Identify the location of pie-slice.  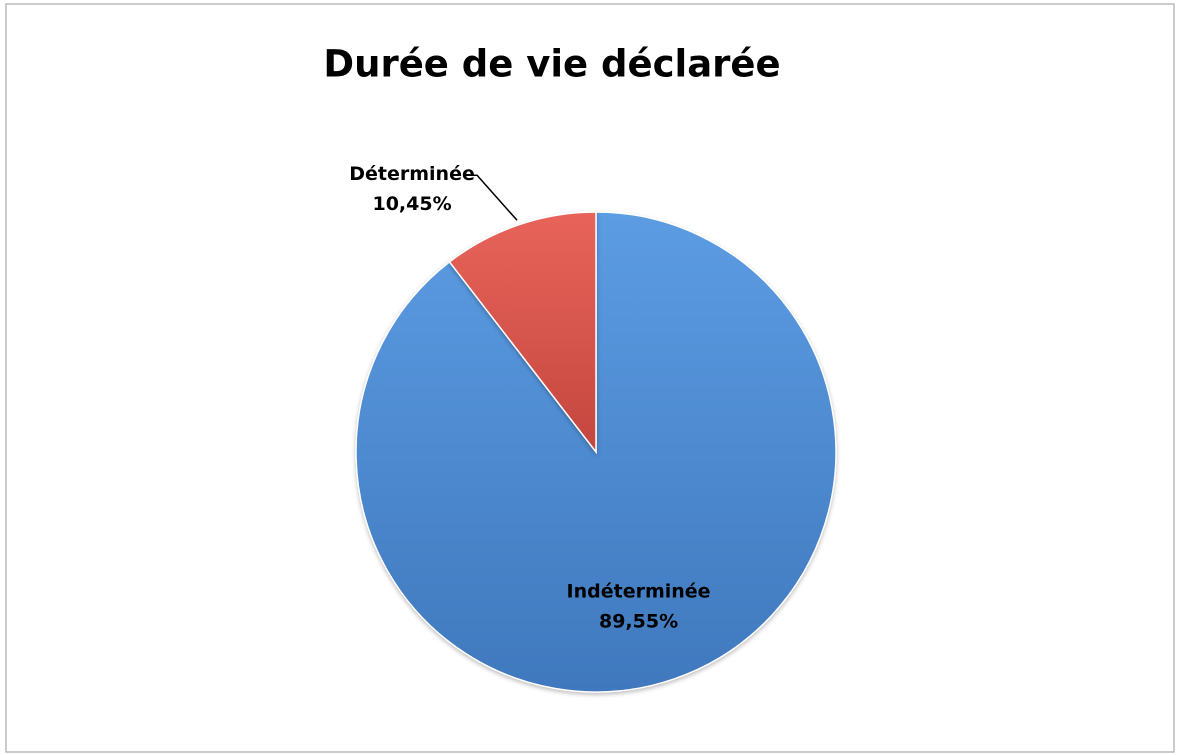
(522, 333).